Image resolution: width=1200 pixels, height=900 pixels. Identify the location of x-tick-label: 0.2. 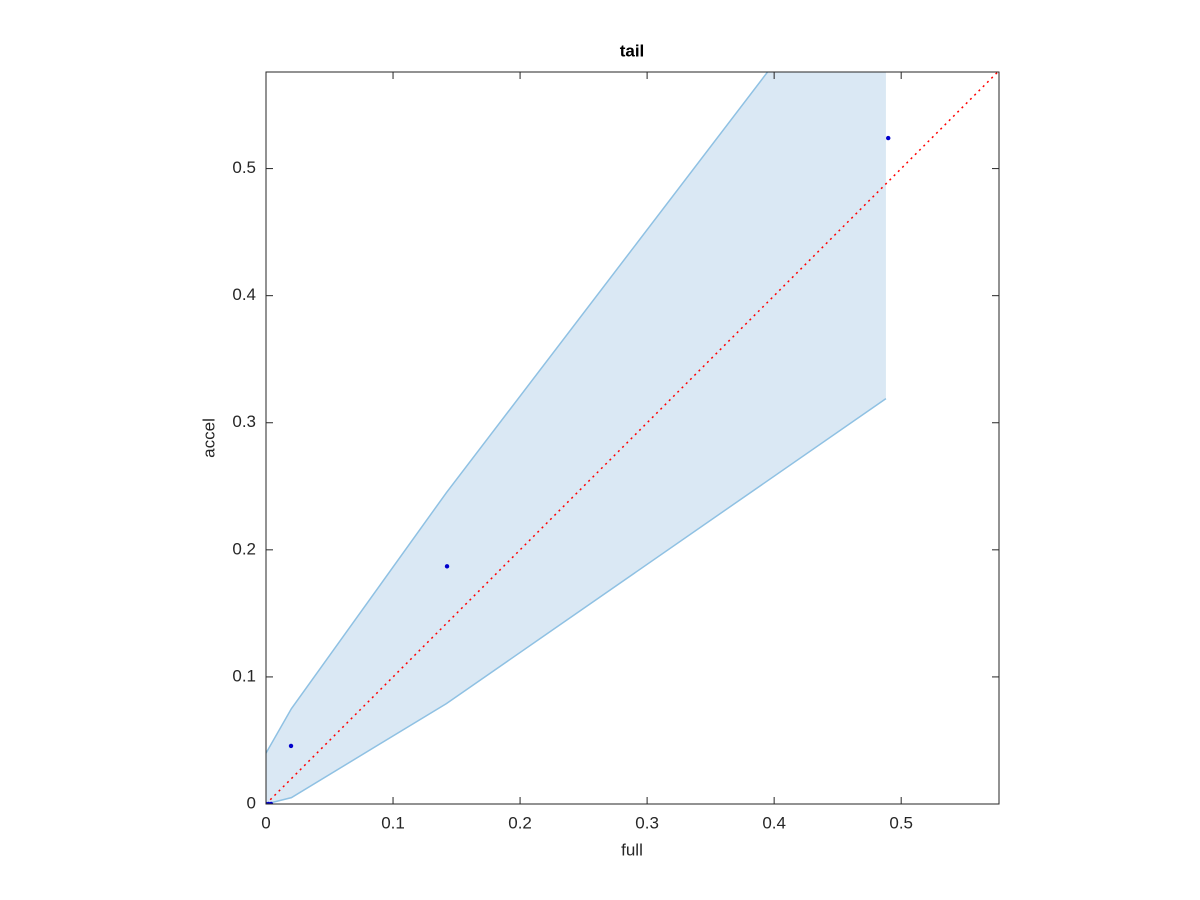
(520, 822).